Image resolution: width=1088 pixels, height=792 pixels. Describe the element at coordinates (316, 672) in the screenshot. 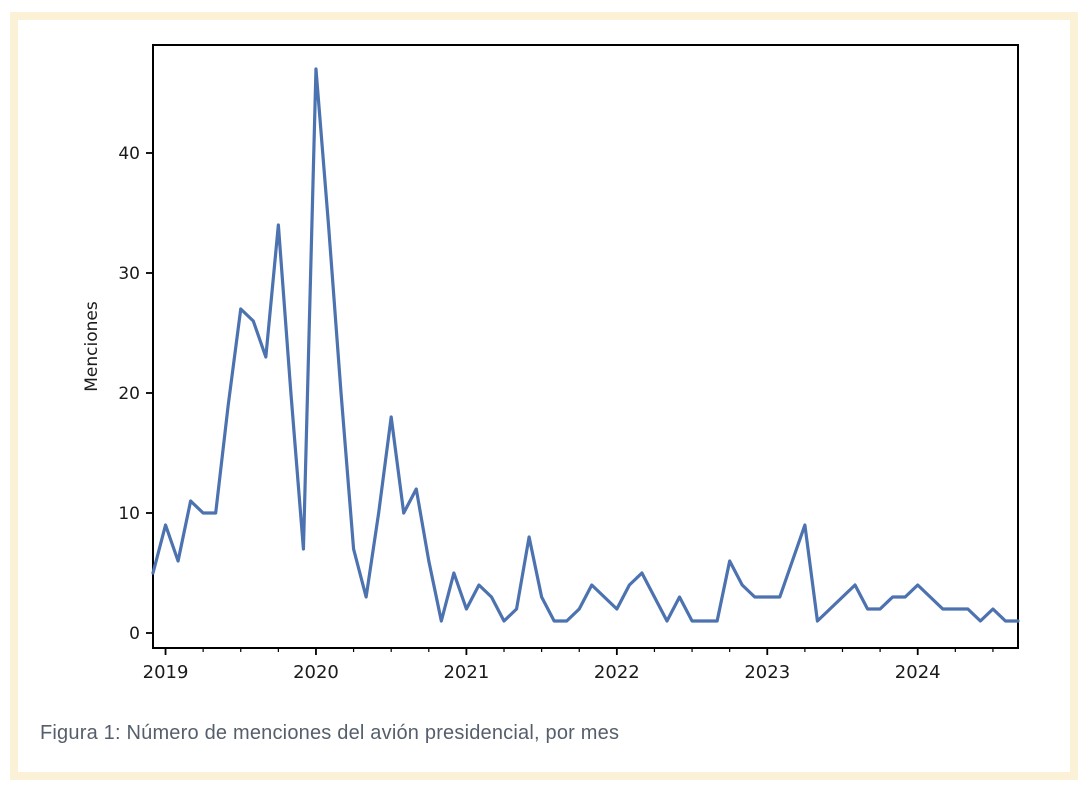

I see `x-tick-label: 2020` at that location.